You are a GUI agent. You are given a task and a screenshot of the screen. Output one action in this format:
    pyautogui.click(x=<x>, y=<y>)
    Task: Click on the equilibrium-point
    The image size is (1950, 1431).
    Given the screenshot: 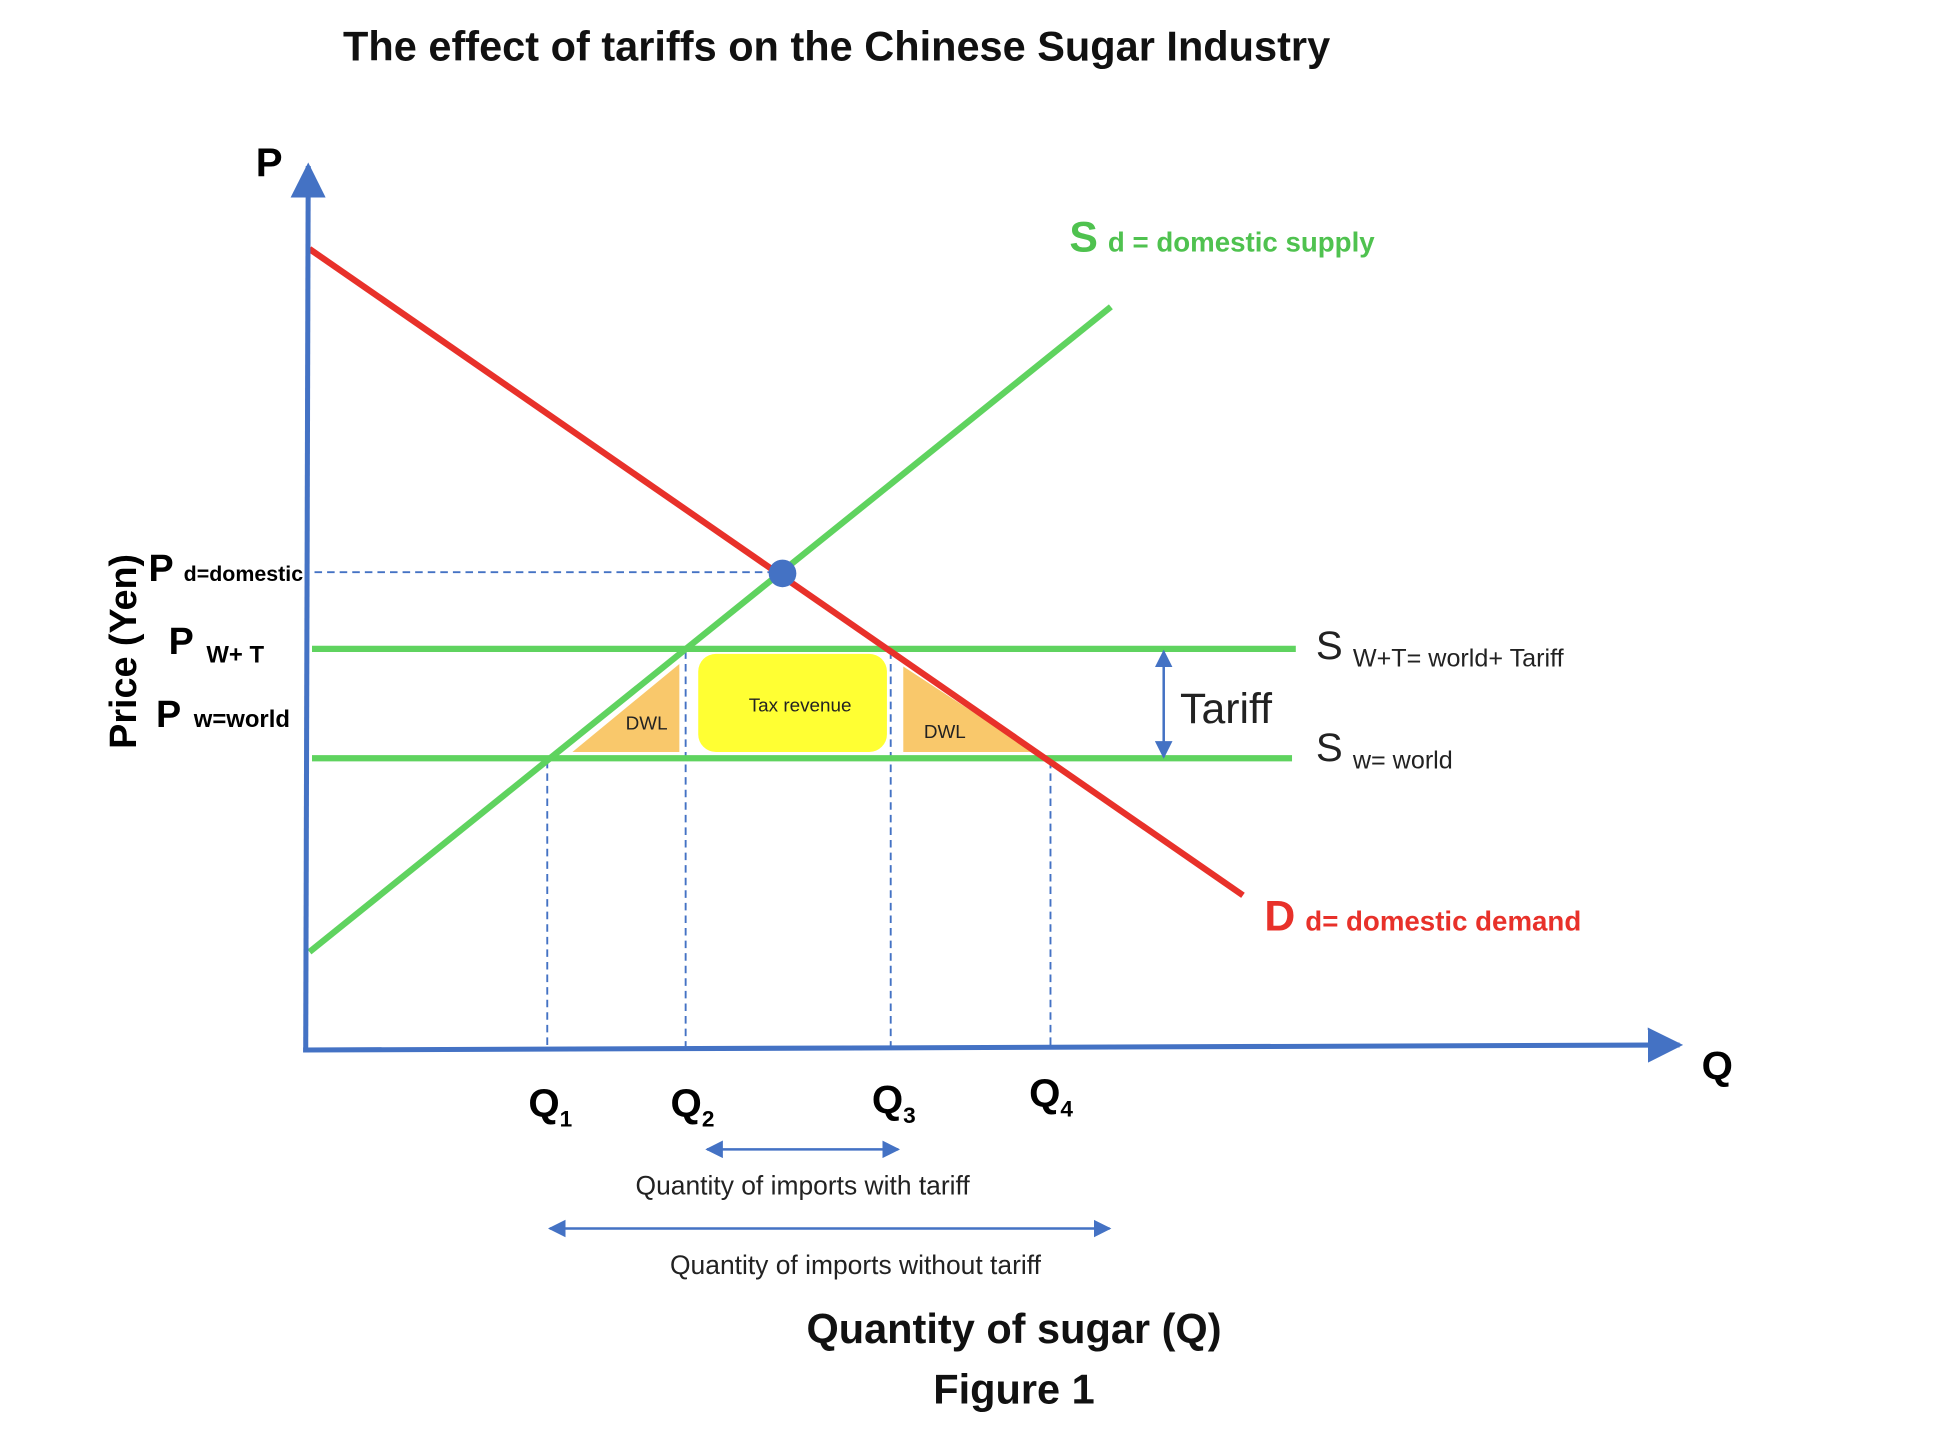 What is the action you would take?
    pyautogui.click(x=782, y=573)
    